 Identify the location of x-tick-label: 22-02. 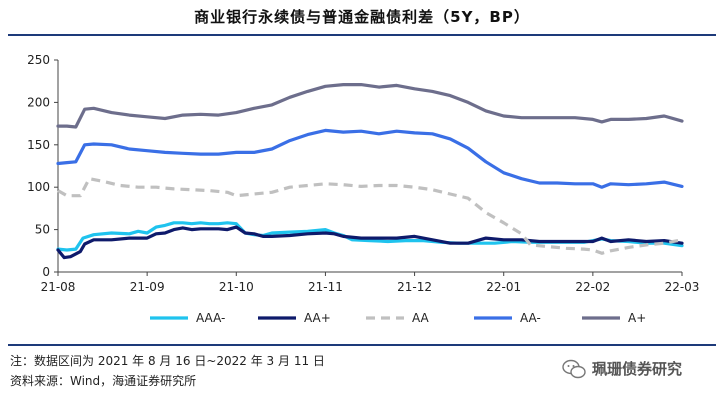
(592, 287).